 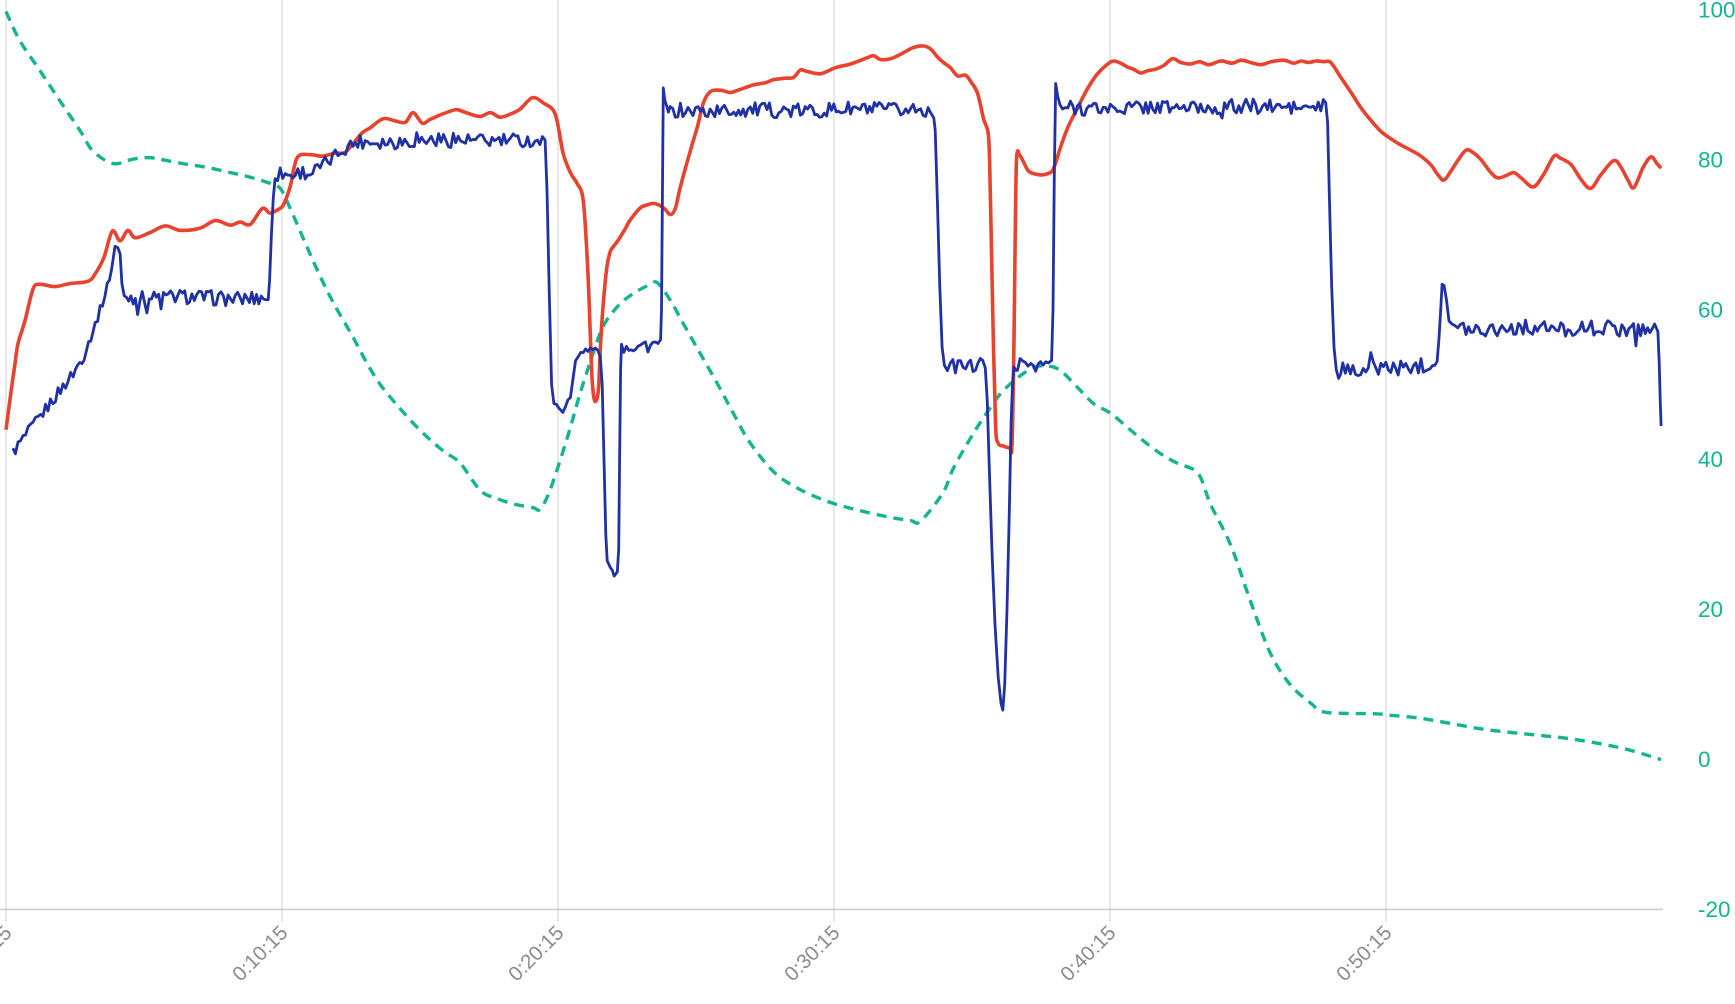 What do you see at coordinates (812, 953) in the screenshot?
I see `x-tick-label: 0:30:15` at bounding box center [812, 953].